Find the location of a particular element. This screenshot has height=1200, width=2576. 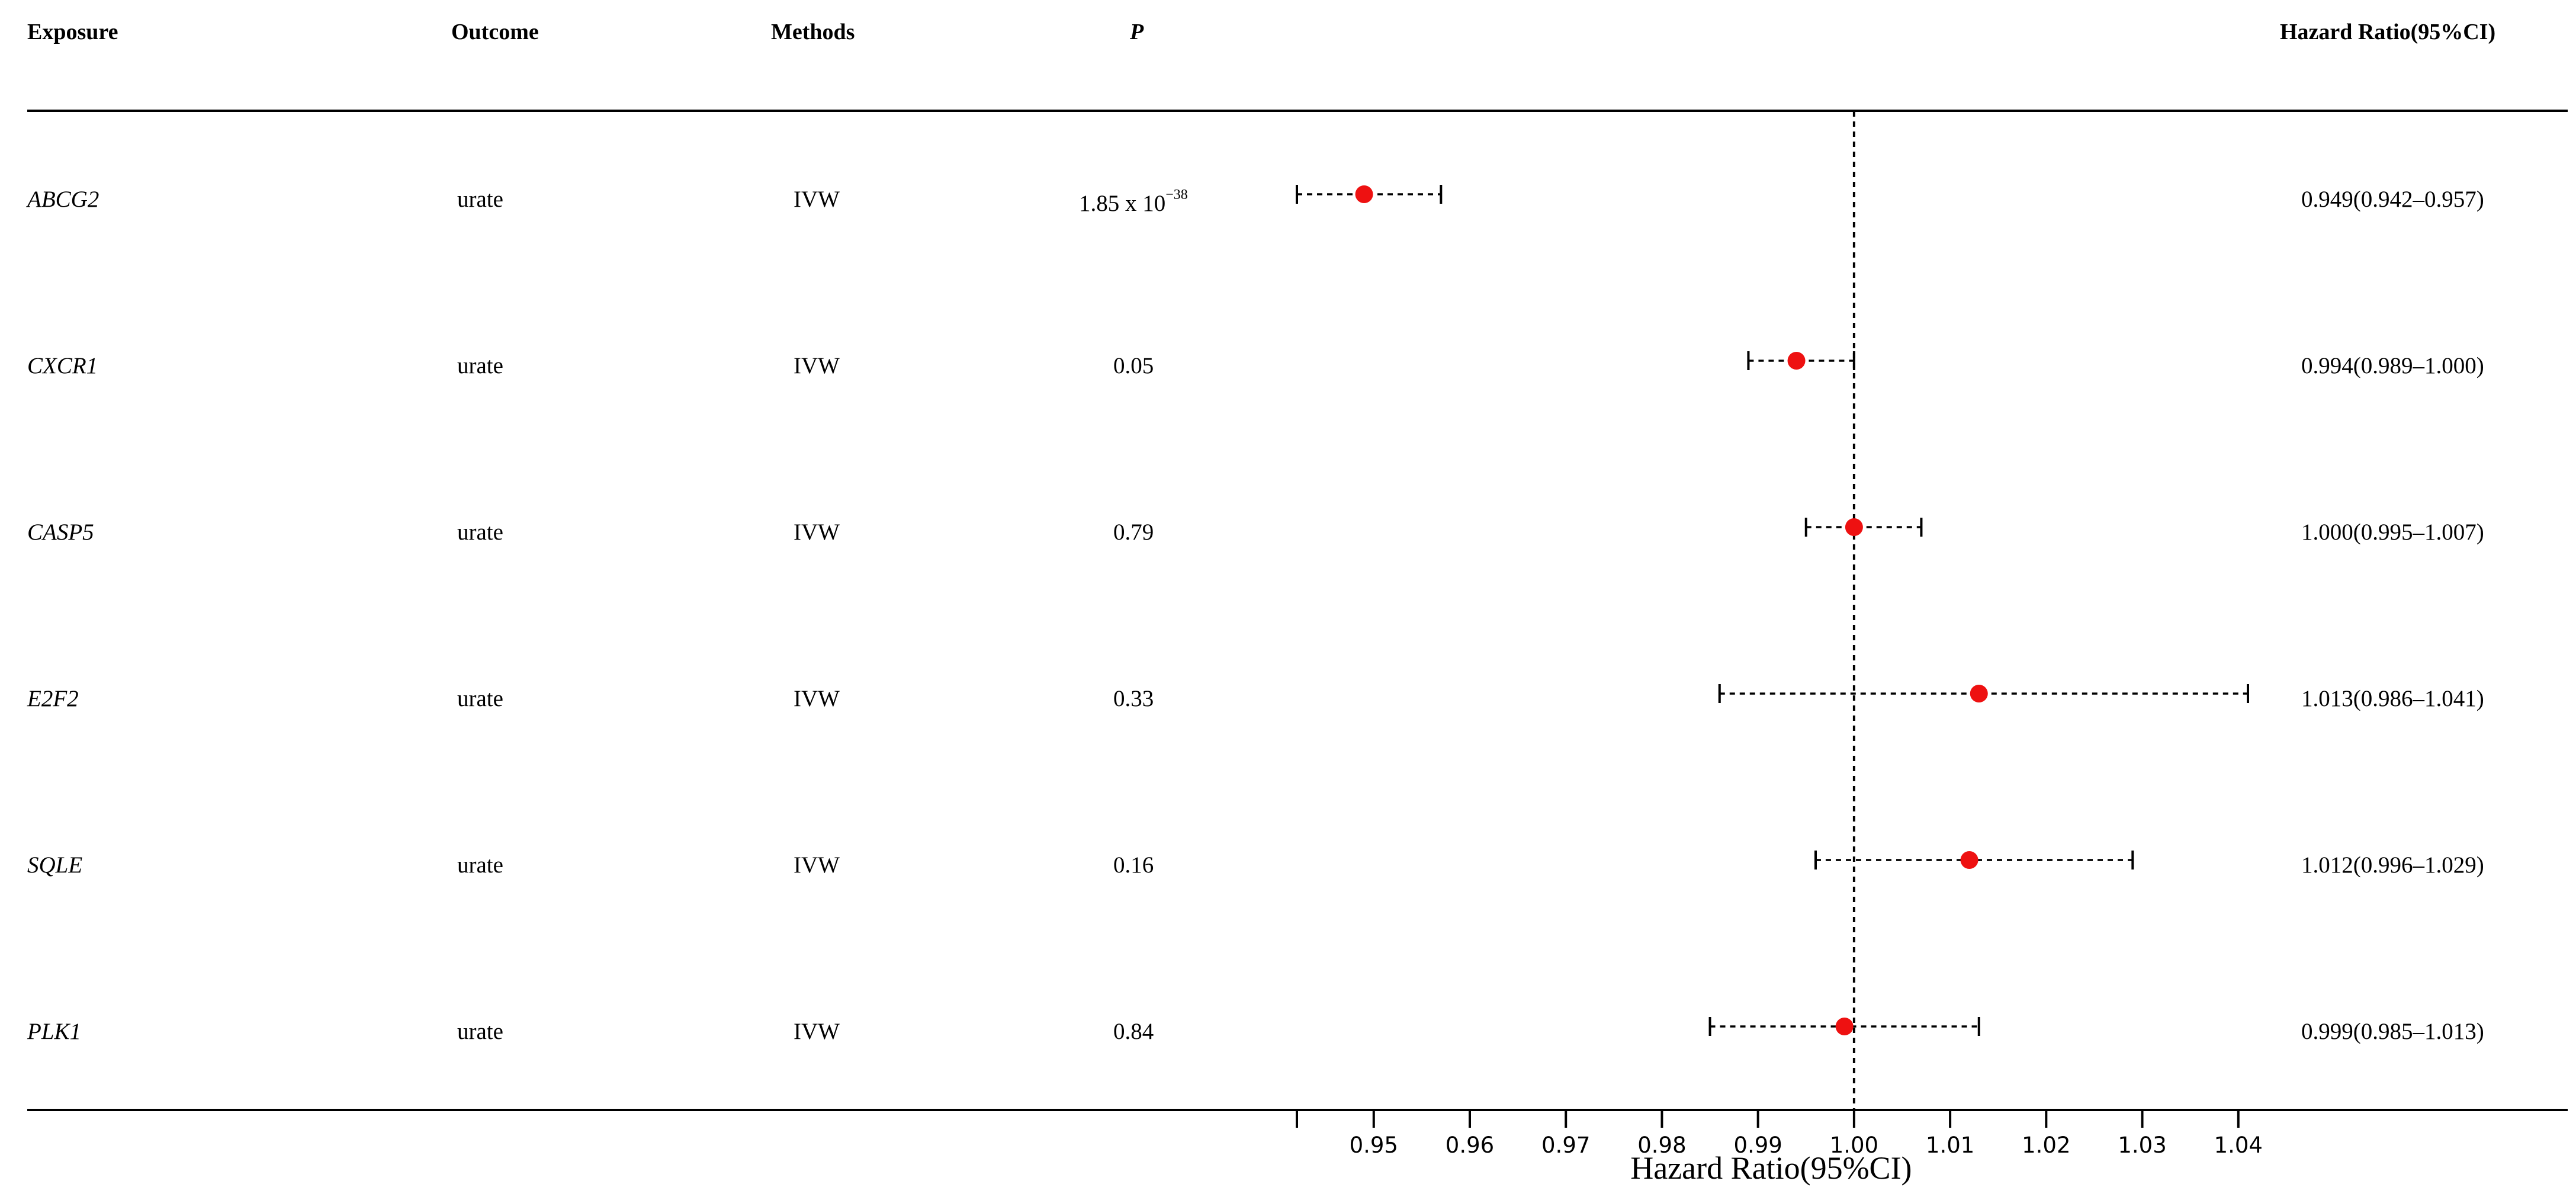

header-p: P is located at coordinates (1137, 32).